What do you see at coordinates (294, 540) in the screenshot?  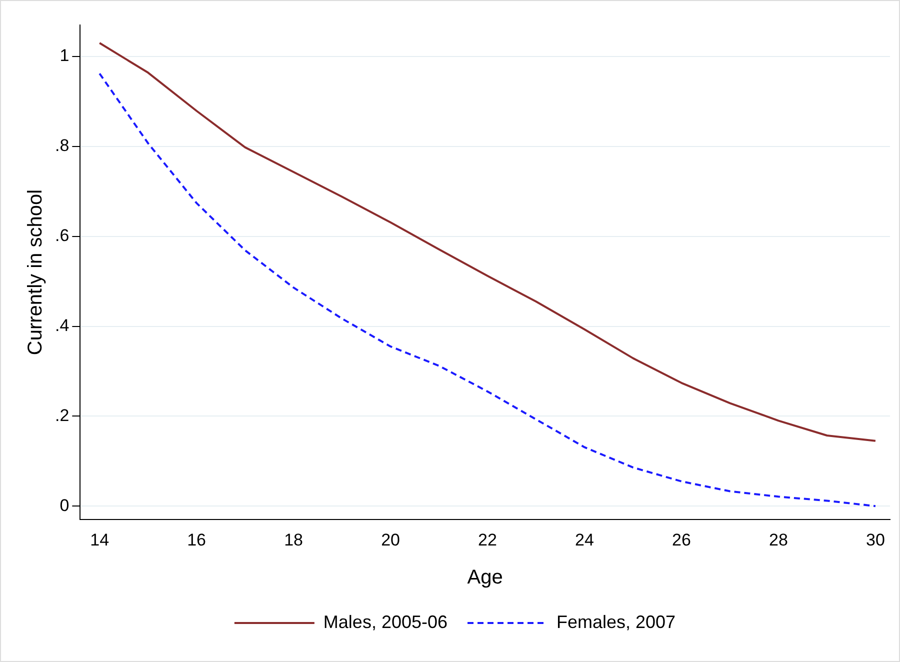 I see `x-tick-label: 18` at bounding box center [294, 540].